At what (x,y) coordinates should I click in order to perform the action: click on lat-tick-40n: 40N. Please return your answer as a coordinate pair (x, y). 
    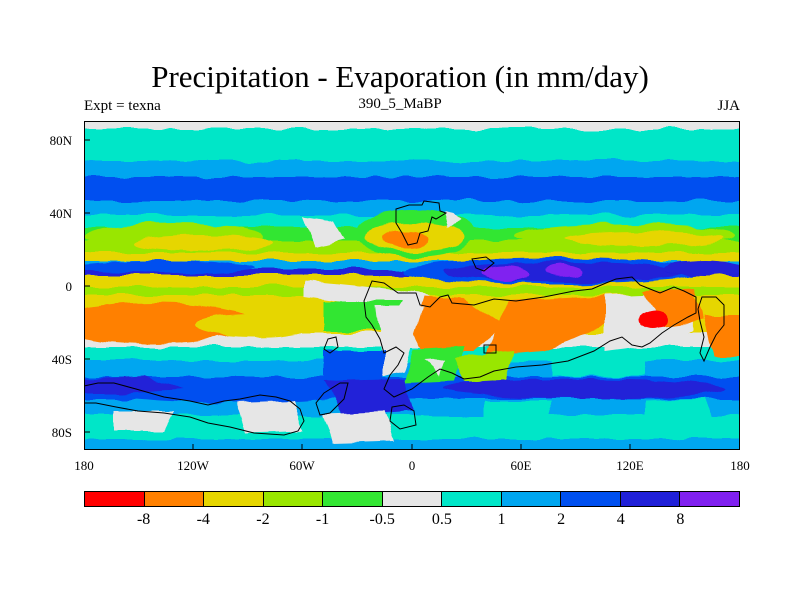
    Looking at the image, I should click on (60, 213).